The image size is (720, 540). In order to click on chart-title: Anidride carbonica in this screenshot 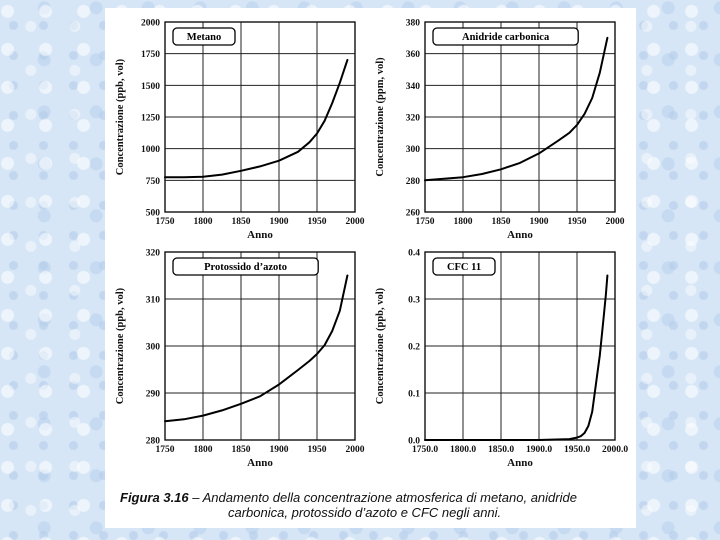, I will do `click(506, 37)`.